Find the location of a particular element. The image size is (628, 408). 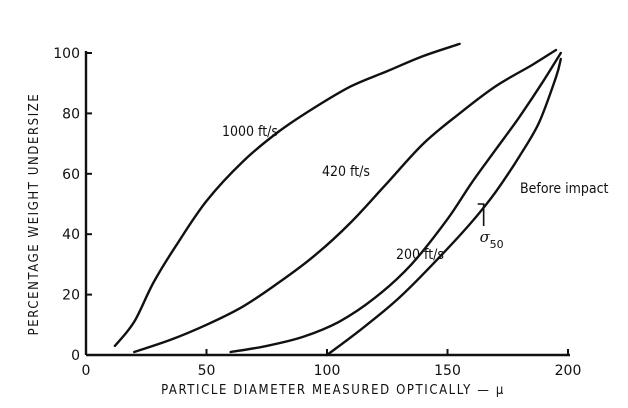

x-tick-label: 0 is located at coordinates (86, 371).